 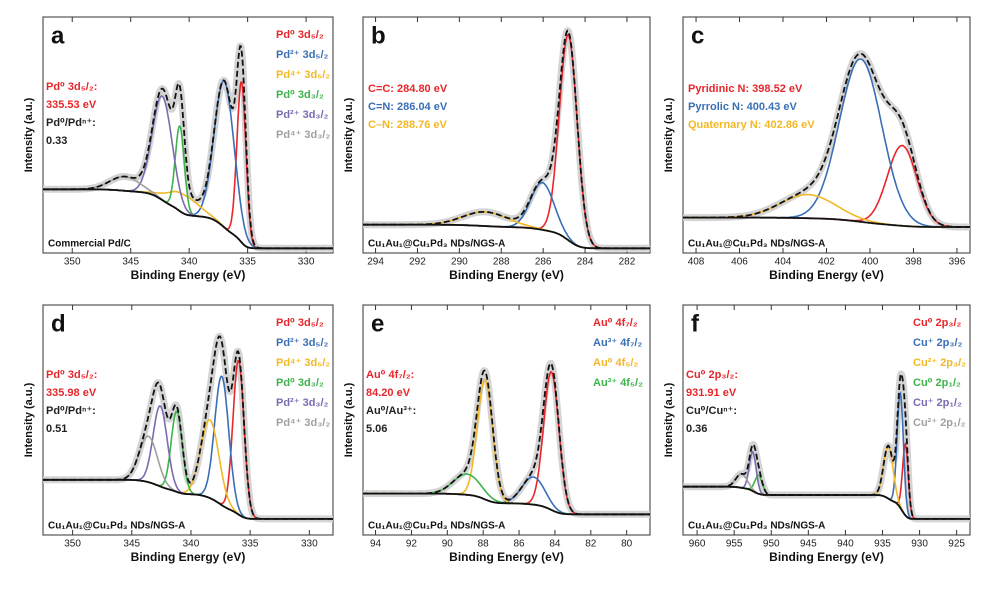 What do you see at coordinates (712, 375) in the screenshot?
I see `annotation: Cu⁰ 2p₃/₂:` at bounding box center [712, 375].